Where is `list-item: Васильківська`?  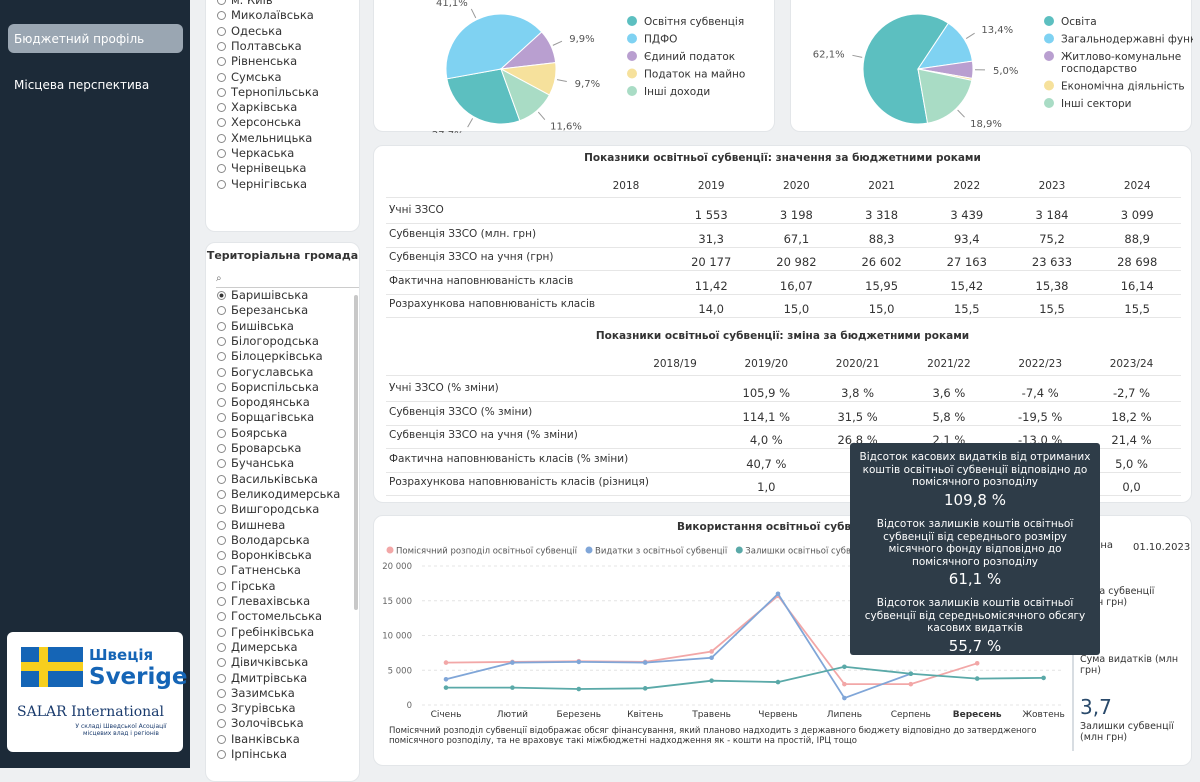 list-item: Васильківська is located at coordinates (274, 480).